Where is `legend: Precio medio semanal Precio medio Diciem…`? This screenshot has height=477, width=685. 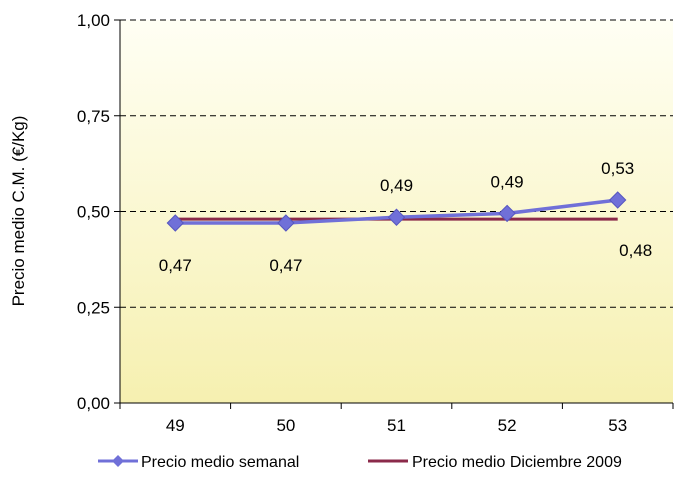
legend: Precio medio semanal Precio medio Diciem… is located at coordinates (360, 462).